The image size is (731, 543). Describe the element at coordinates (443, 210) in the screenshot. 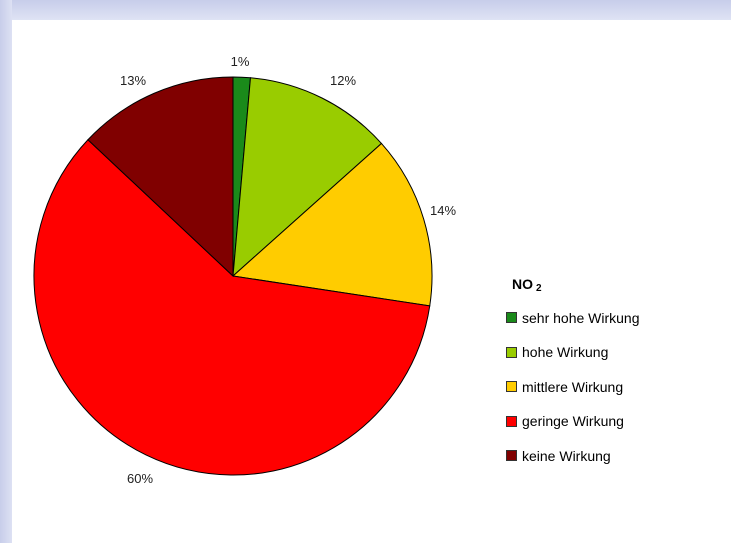

I see `data-label-slice-2: 14%` at that location.